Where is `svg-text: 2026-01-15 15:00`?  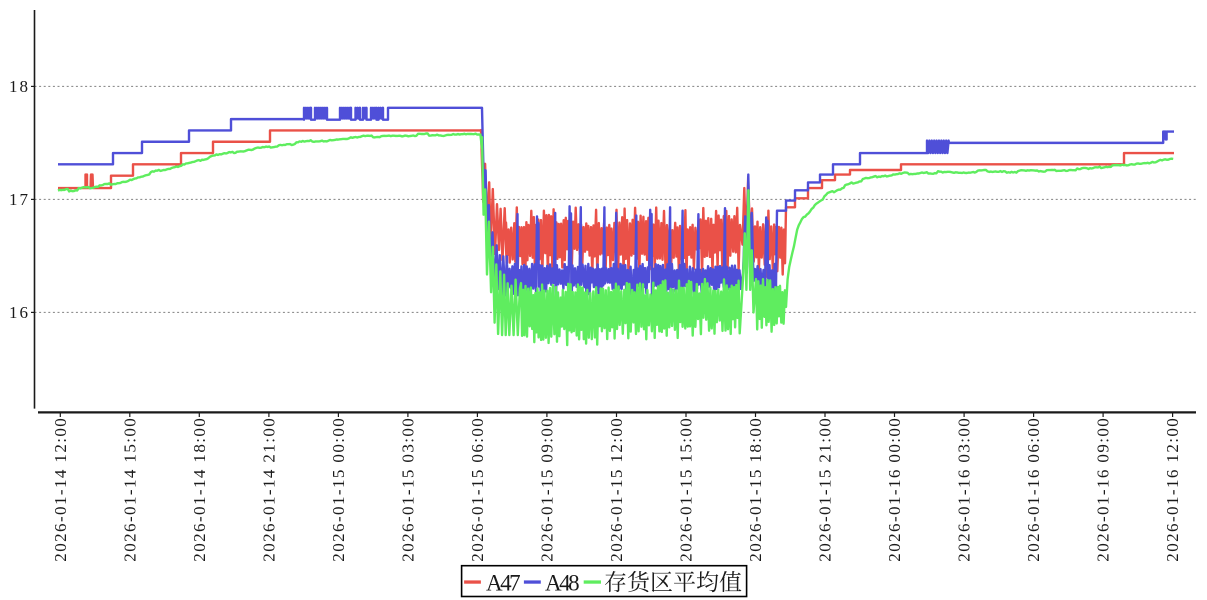 svg-text: 2026-01-15 15:00 is located at coordinates (686, 490).